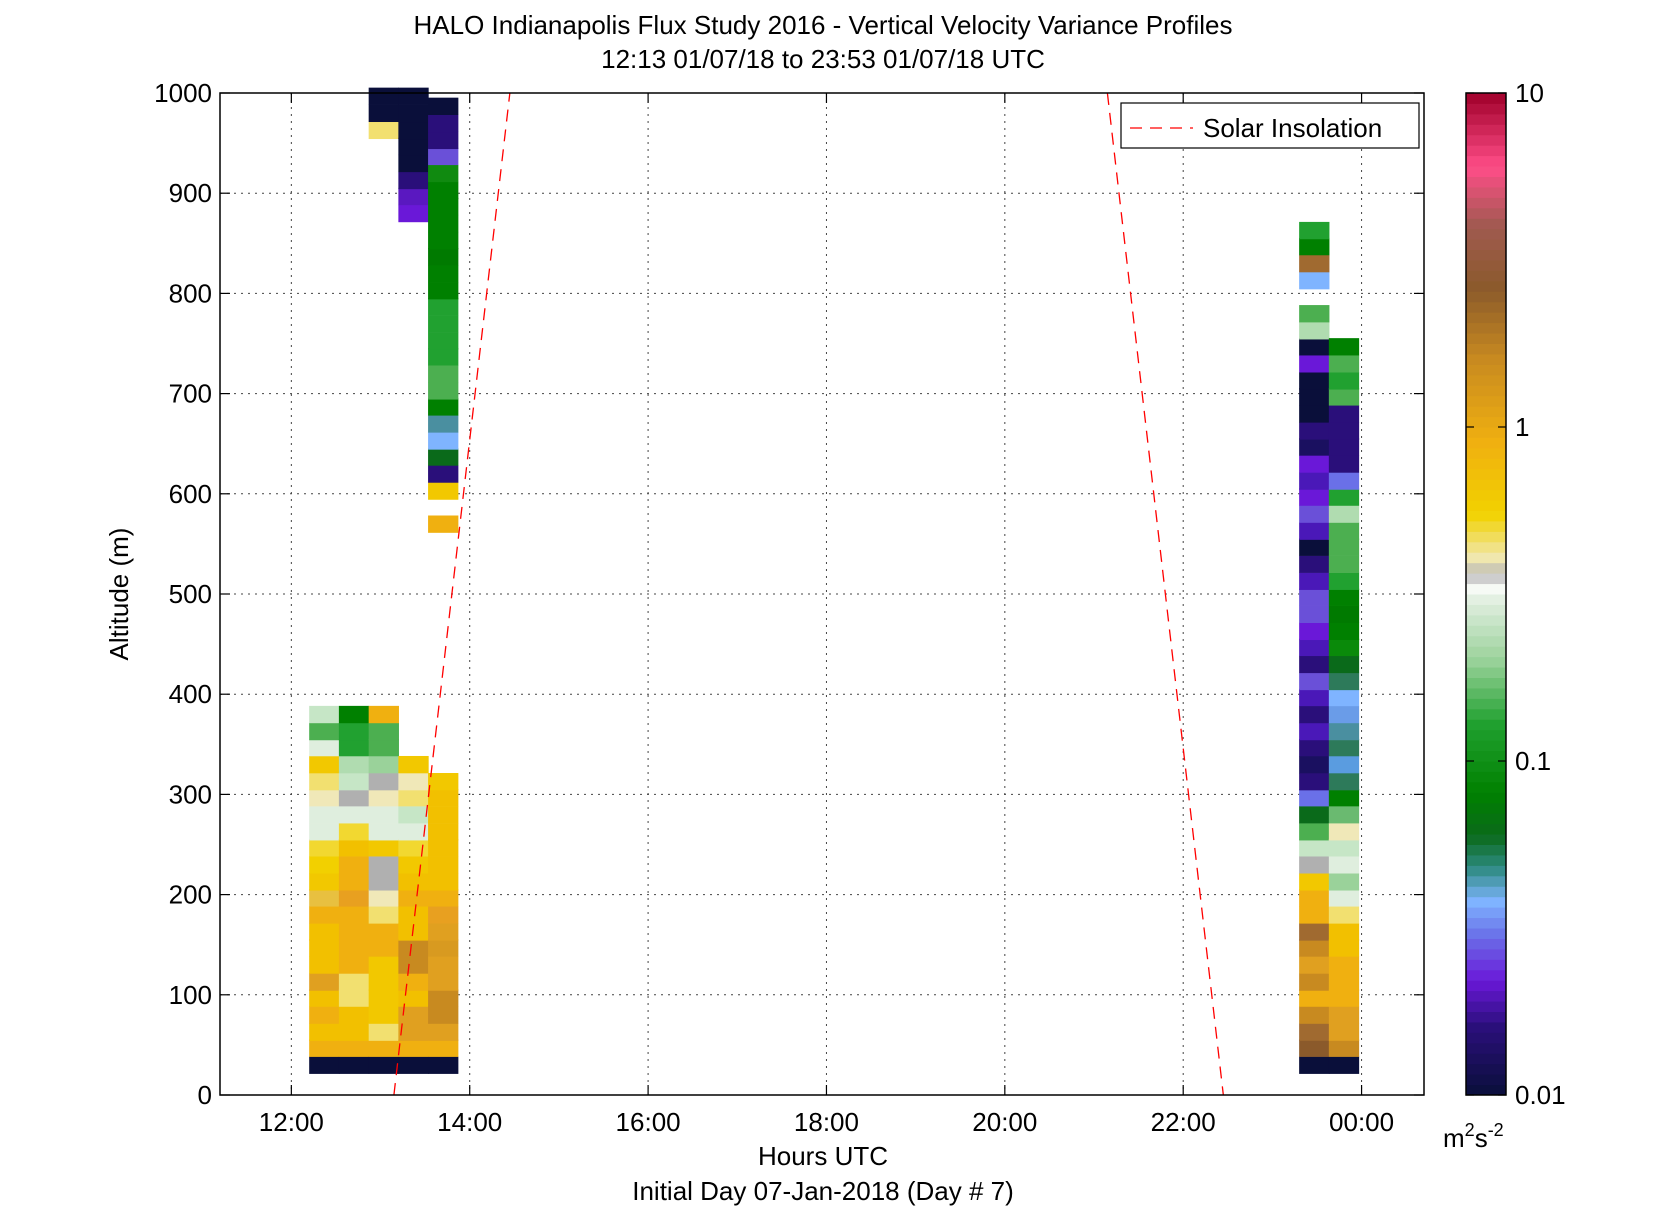  I want to click on y-tick-label-2: 200, so click(190, 895).